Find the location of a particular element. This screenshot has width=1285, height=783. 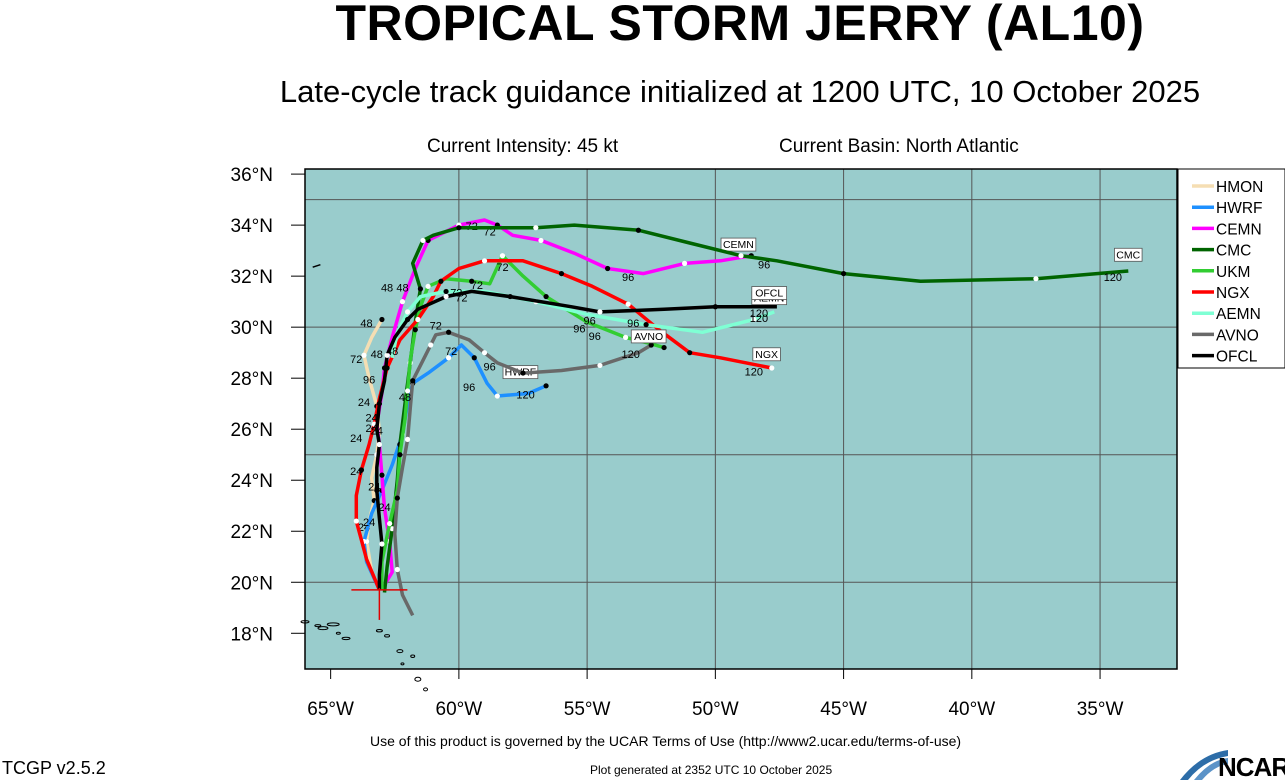

bermuda-icon is located at coordinates (316, 265).